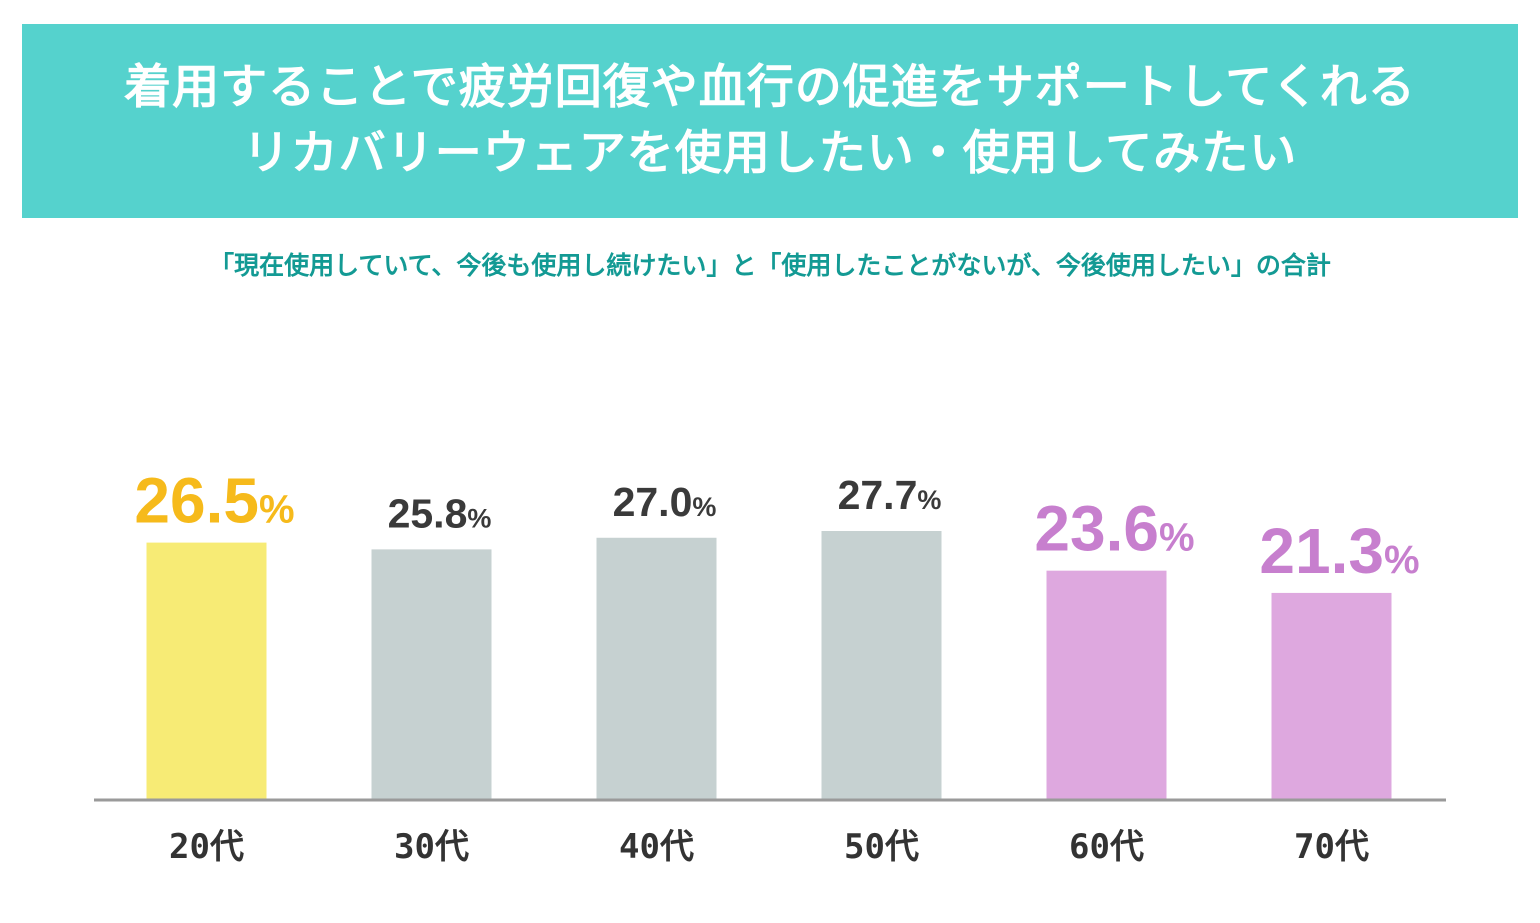 This screenshot has width=1540, height=923. I want to click on title-line-2: リカバリーウェアを使用したい・使用してみたい, so click(770, 153).